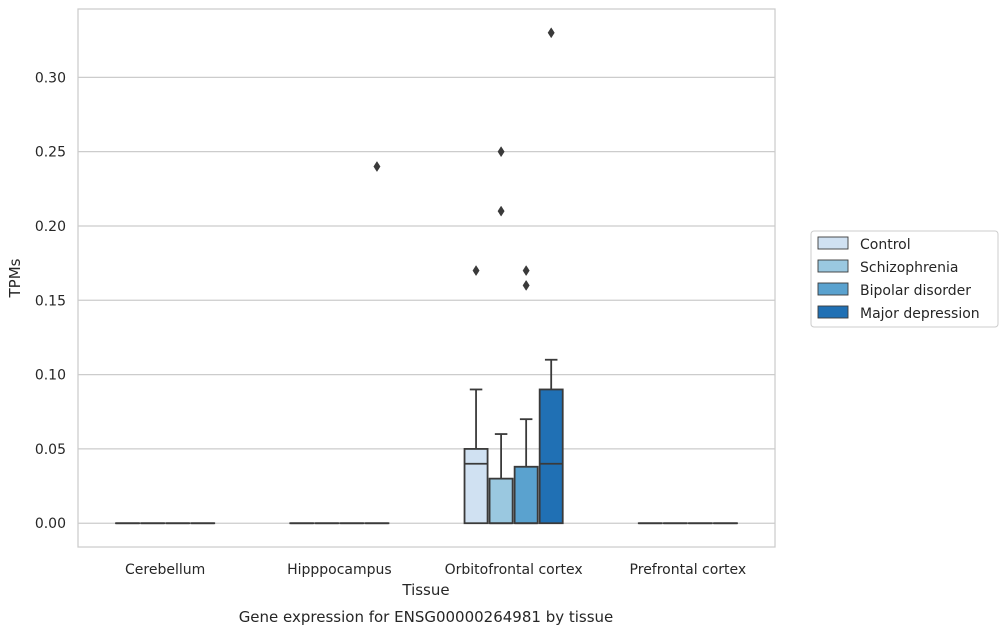 The image size is (1007, 634). I want to click on y-tick-label: 0.15, so click(50, 301).